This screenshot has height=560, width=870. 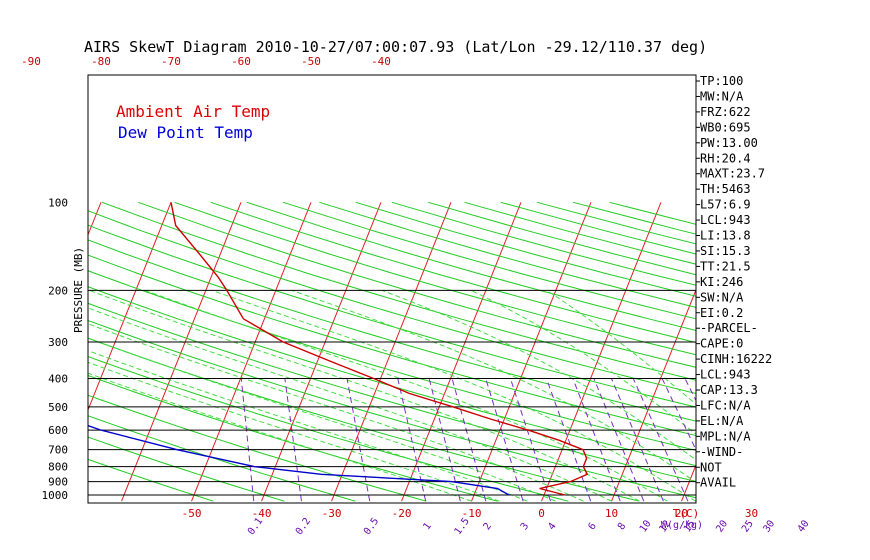 I want to click on stability-index-item: PW:13.00, so click(x=729, y=143).